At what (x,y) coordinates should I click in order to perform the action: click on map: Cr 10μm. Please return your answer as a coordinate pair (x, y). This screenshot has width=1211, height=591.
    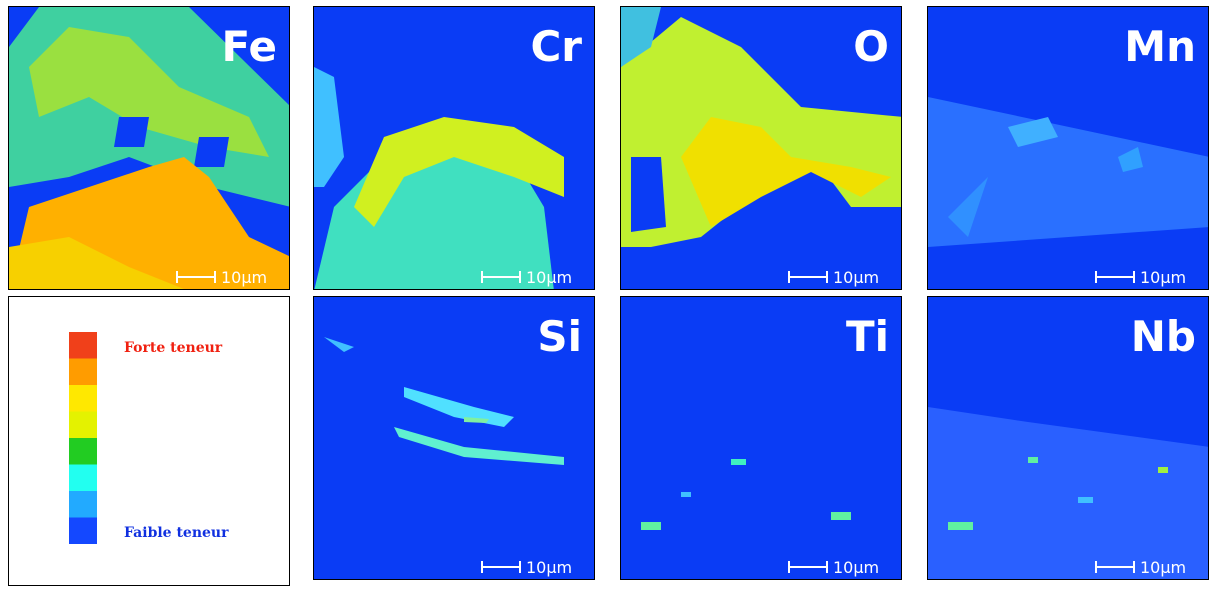
    Looking at the image, I should click on (448, 155).